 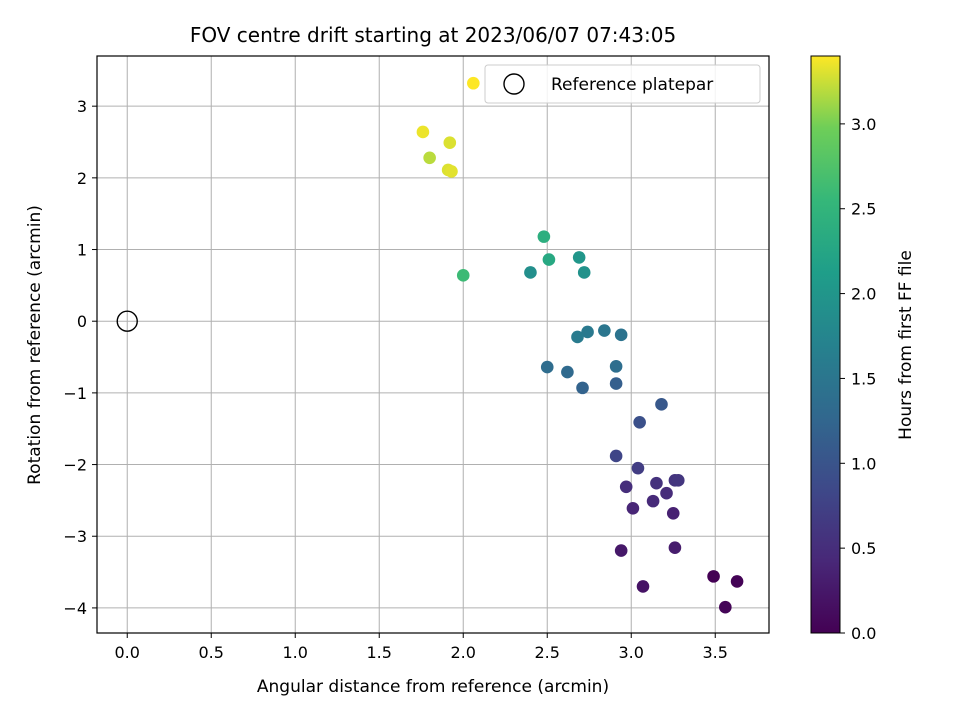 What do you see at coordinates (863, 124) in the screenshot?
I see `colorbar-tick-label: 3.0` at bounding box center [863, 124].